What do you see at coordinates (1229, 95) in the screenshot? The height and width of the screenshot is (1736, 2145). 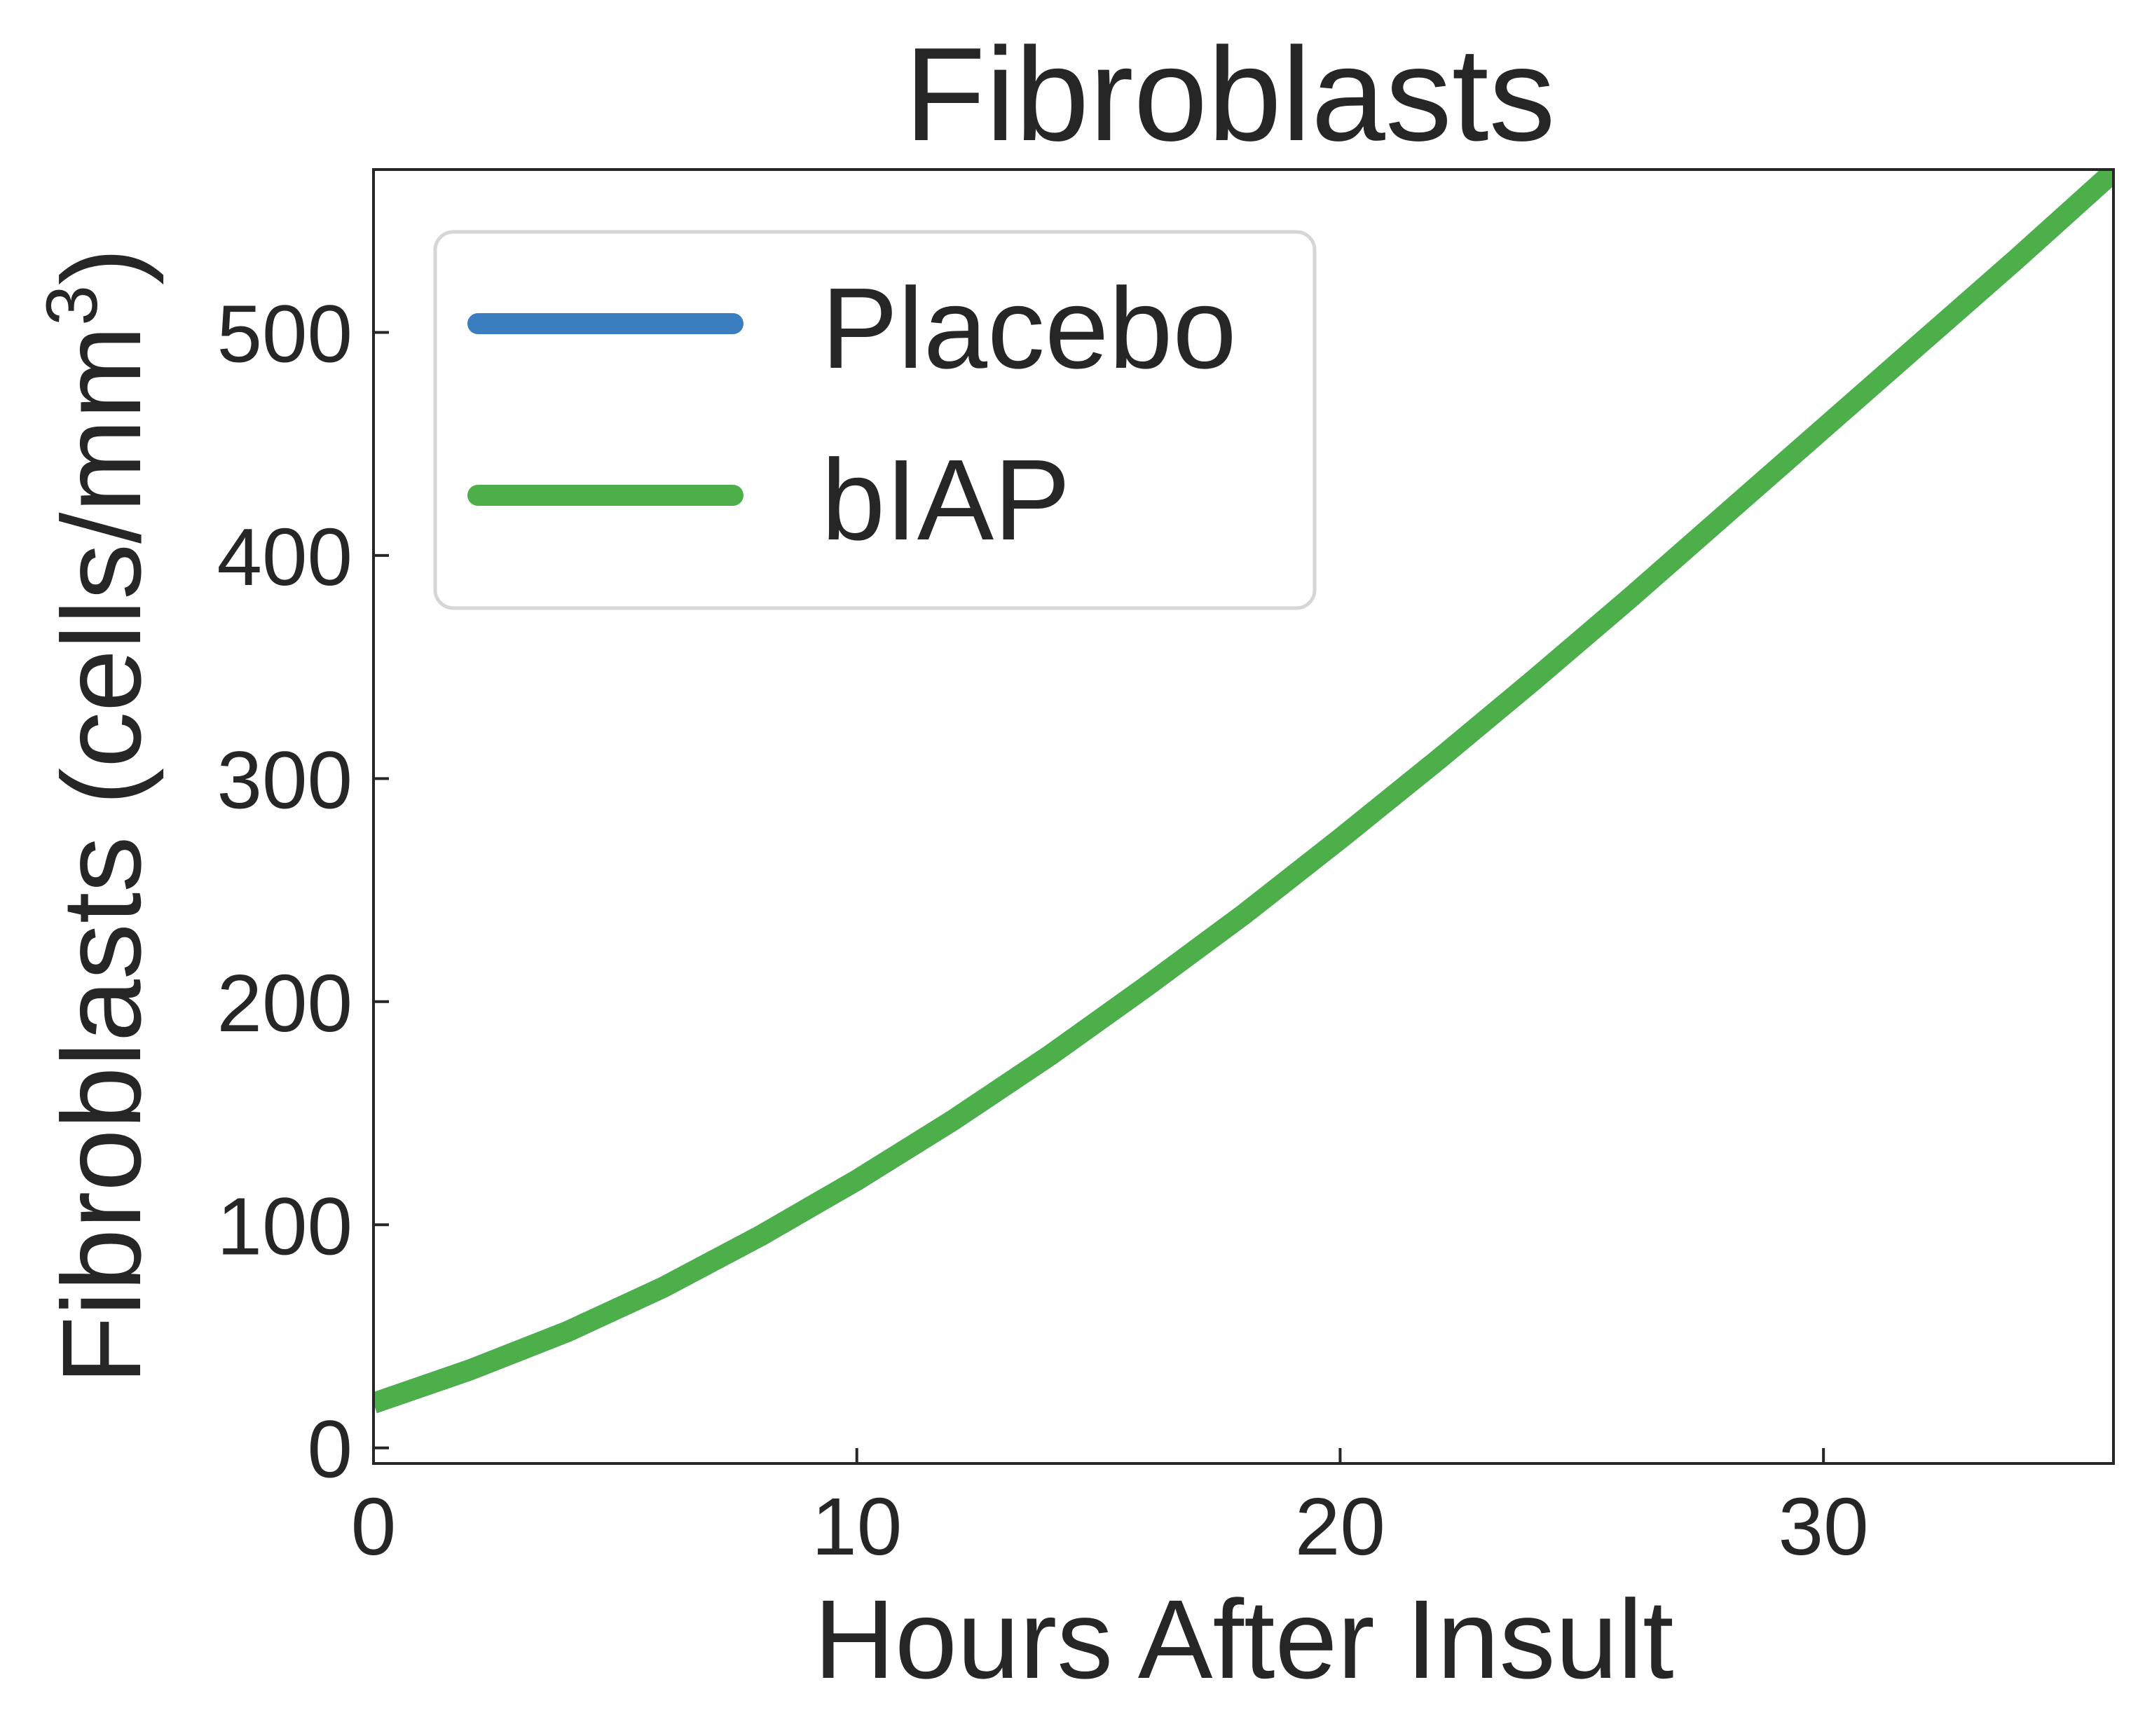 I see `chart-title: Fibroblasts` at bounding box center [1229, 95].